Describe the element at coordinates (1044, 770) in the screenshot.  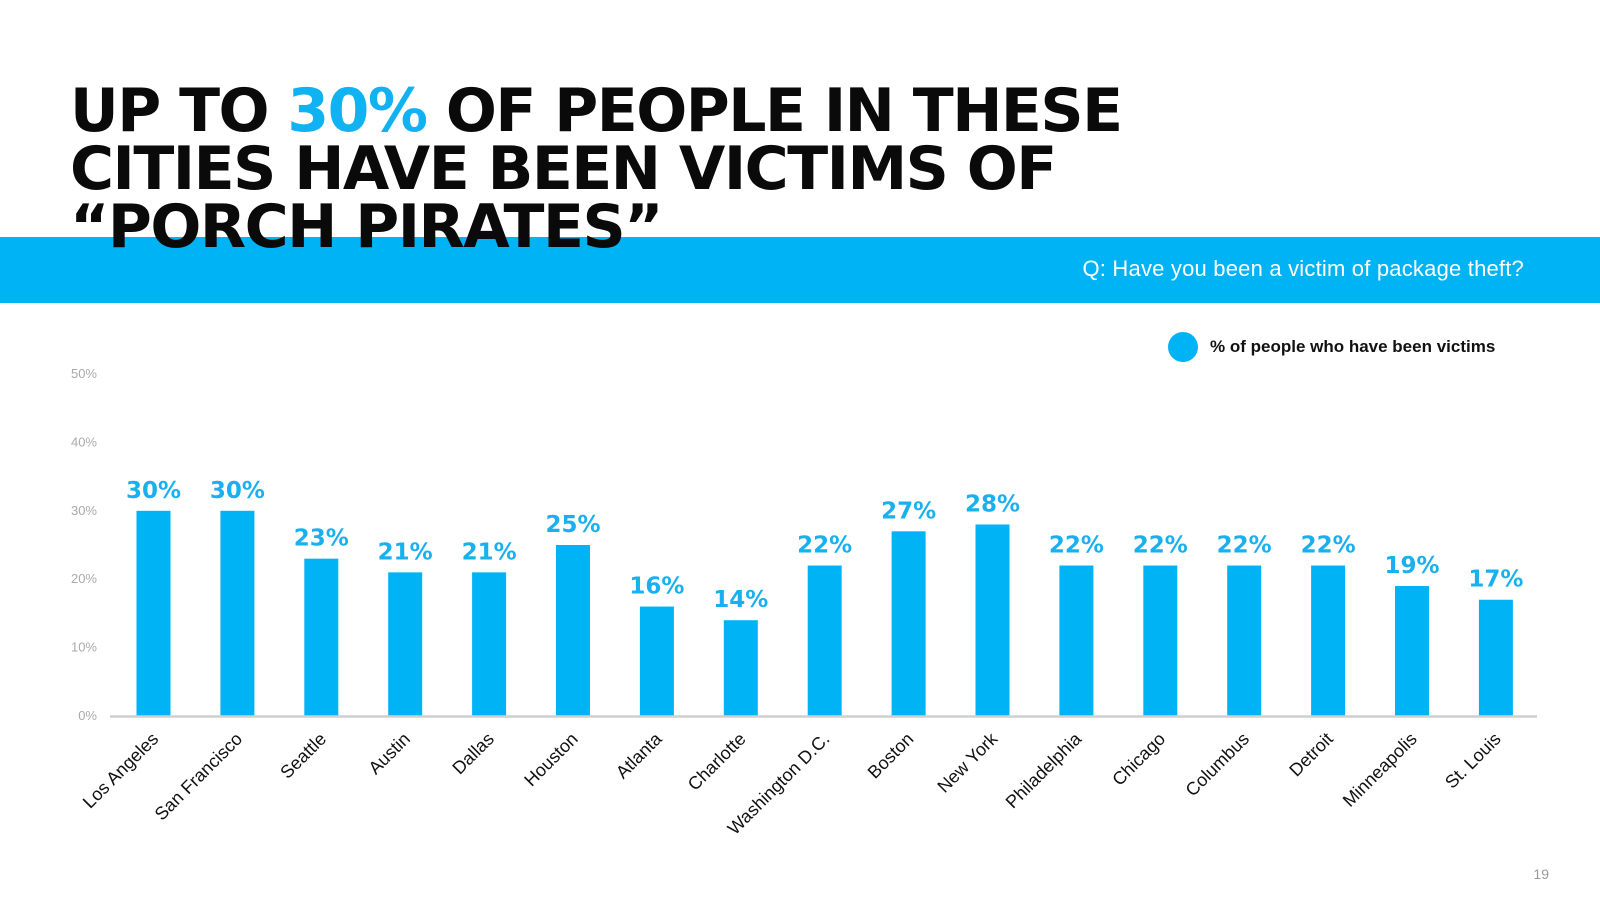
I see `category-label: Philadelphia` at that location.